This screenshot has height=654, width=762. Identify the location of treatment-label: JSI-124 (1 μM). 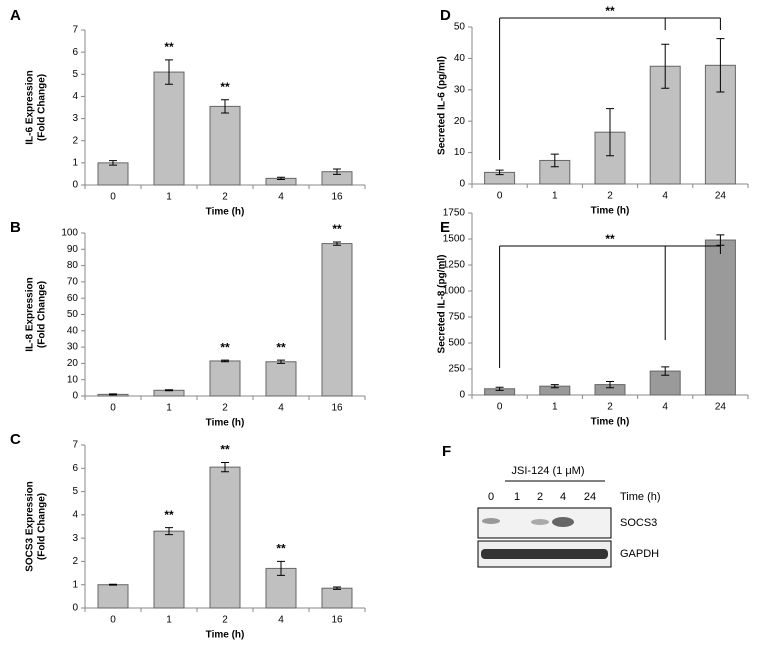
(548, 471).